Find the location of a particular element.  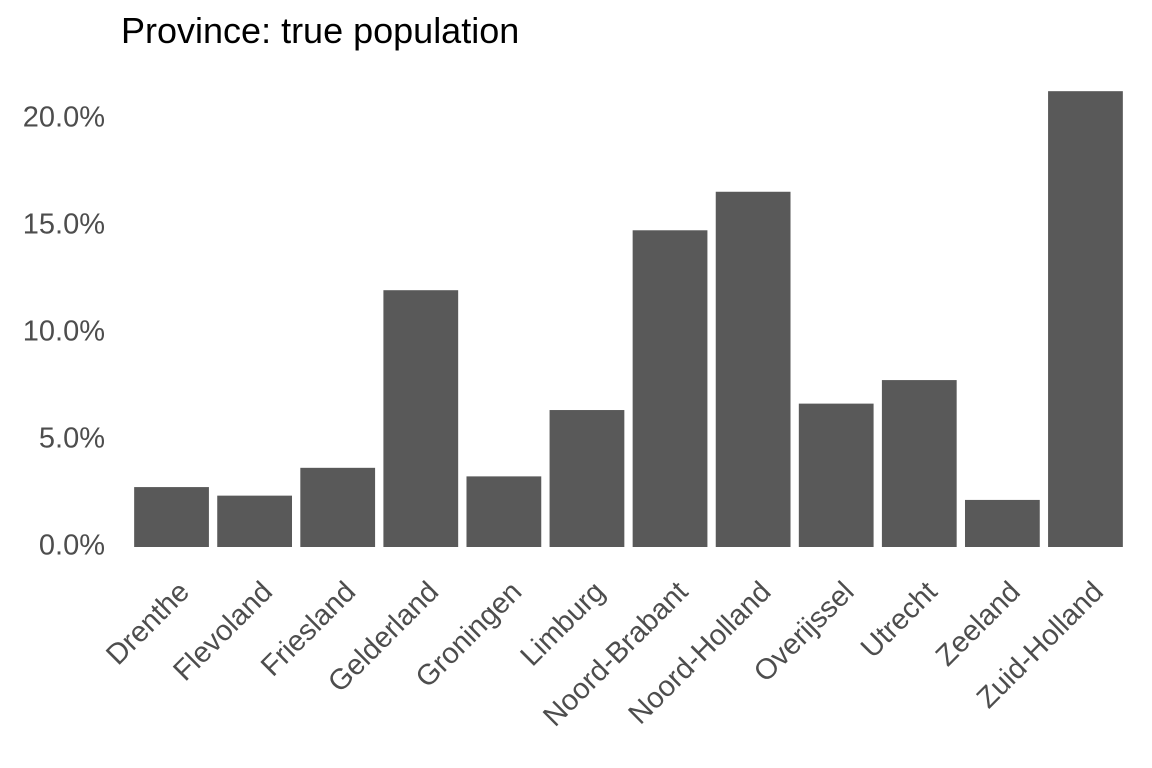

bar-flevoland is located at coordinates (255, 521).